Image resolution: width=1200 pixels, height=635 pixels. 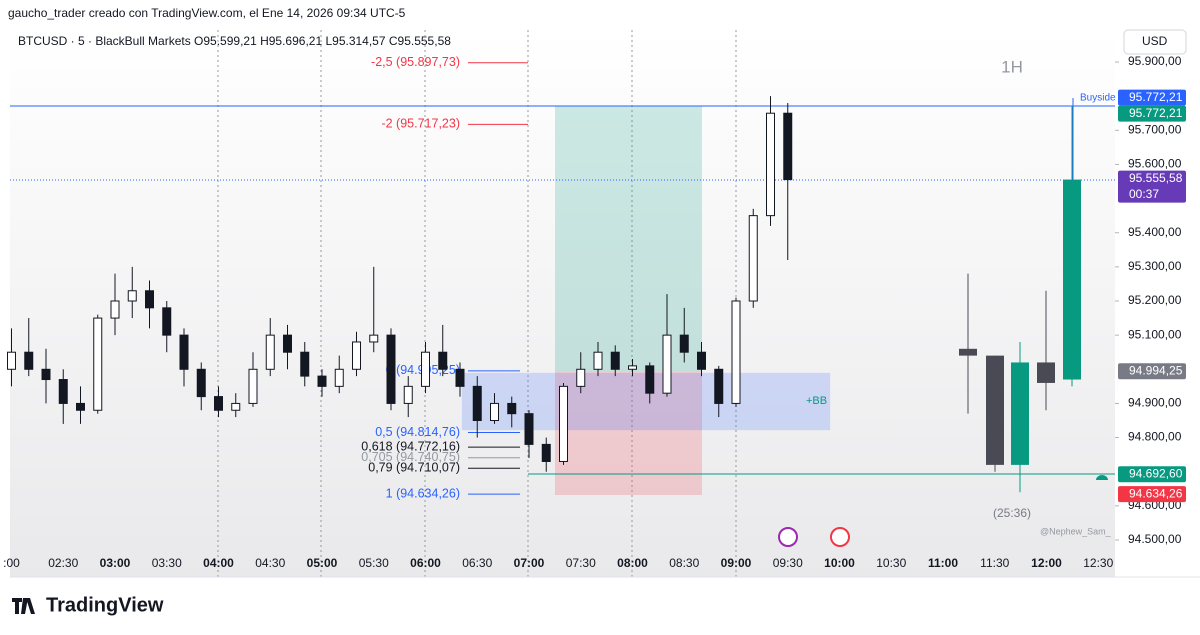 I want to click on x-tick-label: 08:00, so click(x=632, y=563).